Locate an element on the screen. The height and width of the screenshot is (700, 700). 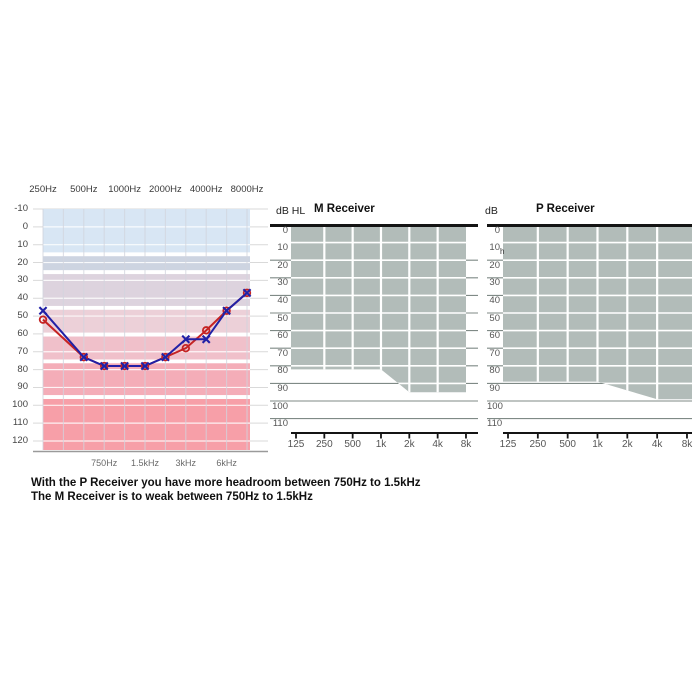
p-receiver-db-label: 60 is located at coordinates (494, 336).